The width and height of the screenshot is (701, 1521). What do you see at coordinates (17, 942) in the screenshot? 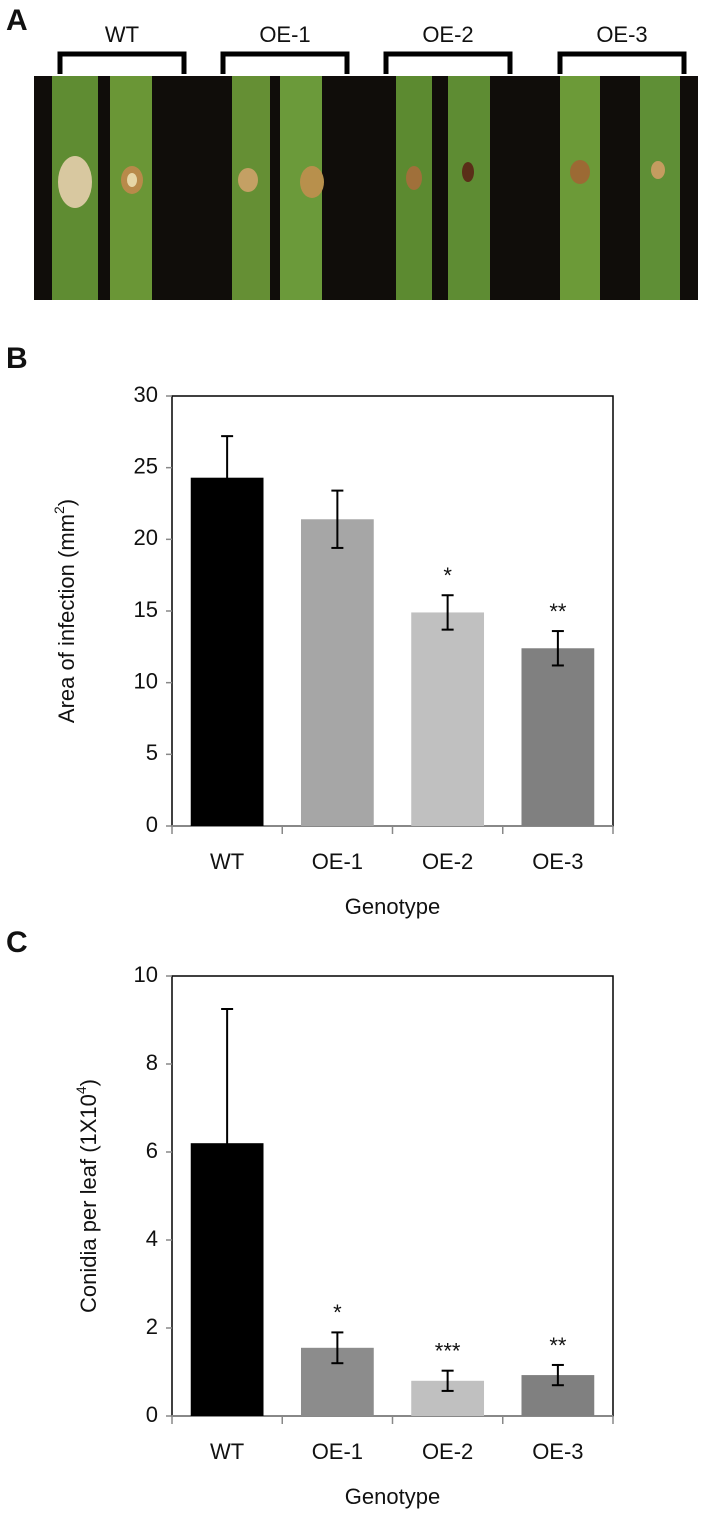
I see `panel-label: C` at bounding box center [17, 942].